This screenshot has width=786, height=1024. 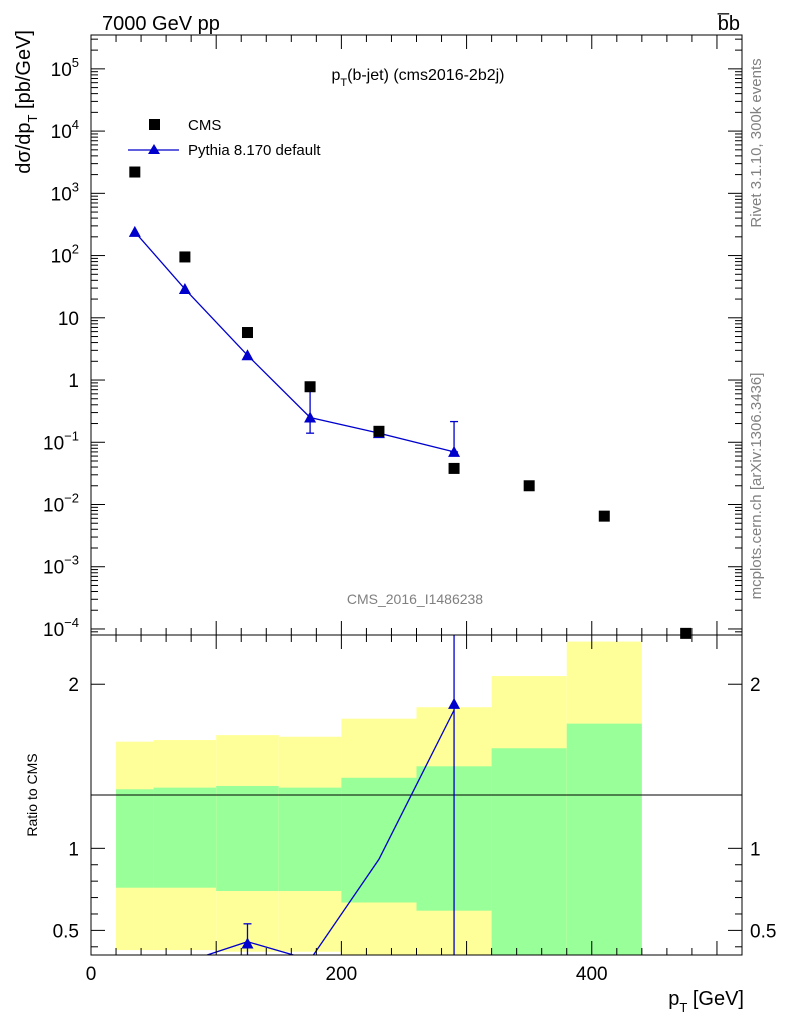 I want to click on legend-pythia-label: Pythia 8.170 default, so click(x=254, y=150).